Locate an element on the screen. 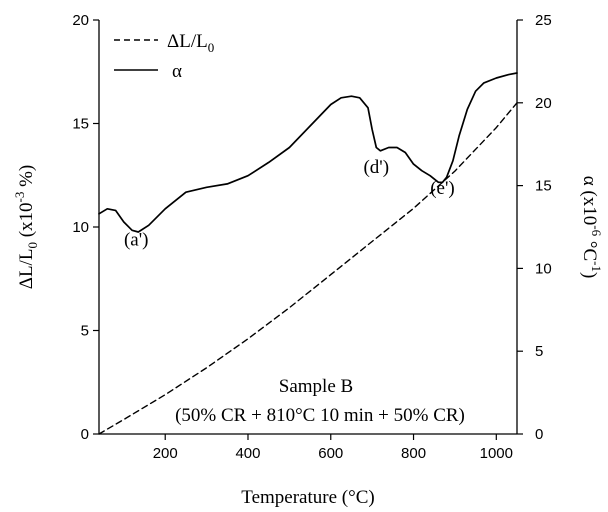 Image resolution: width=608 pixels, height=512 pixels. y-left-tick-label: 20 is located at coordinates (80, 20).